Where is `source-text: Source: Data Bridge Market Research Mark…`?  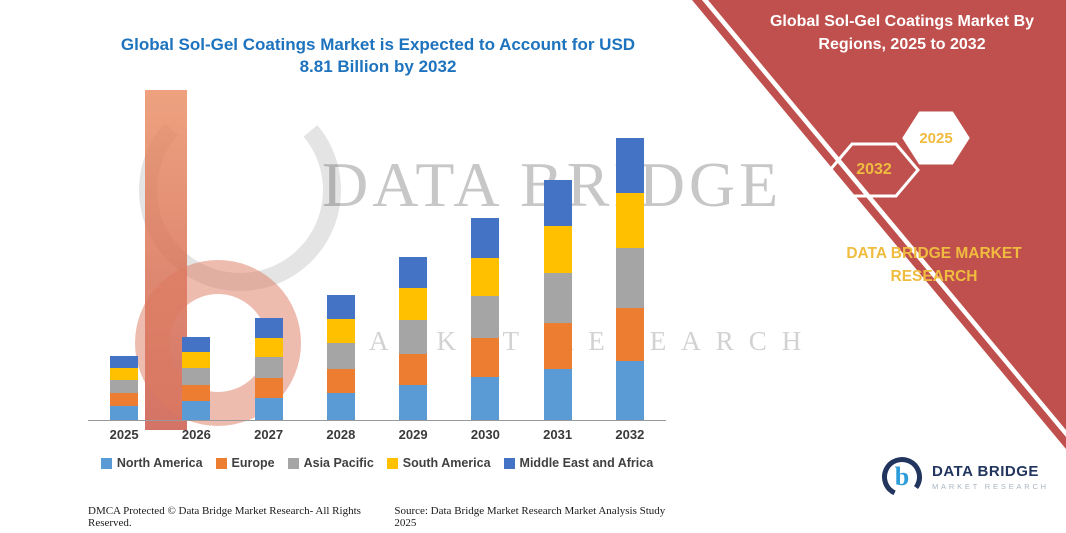
source-text: Source: Data Bridge Market Research Mark… is located at coordinates (530, 517).